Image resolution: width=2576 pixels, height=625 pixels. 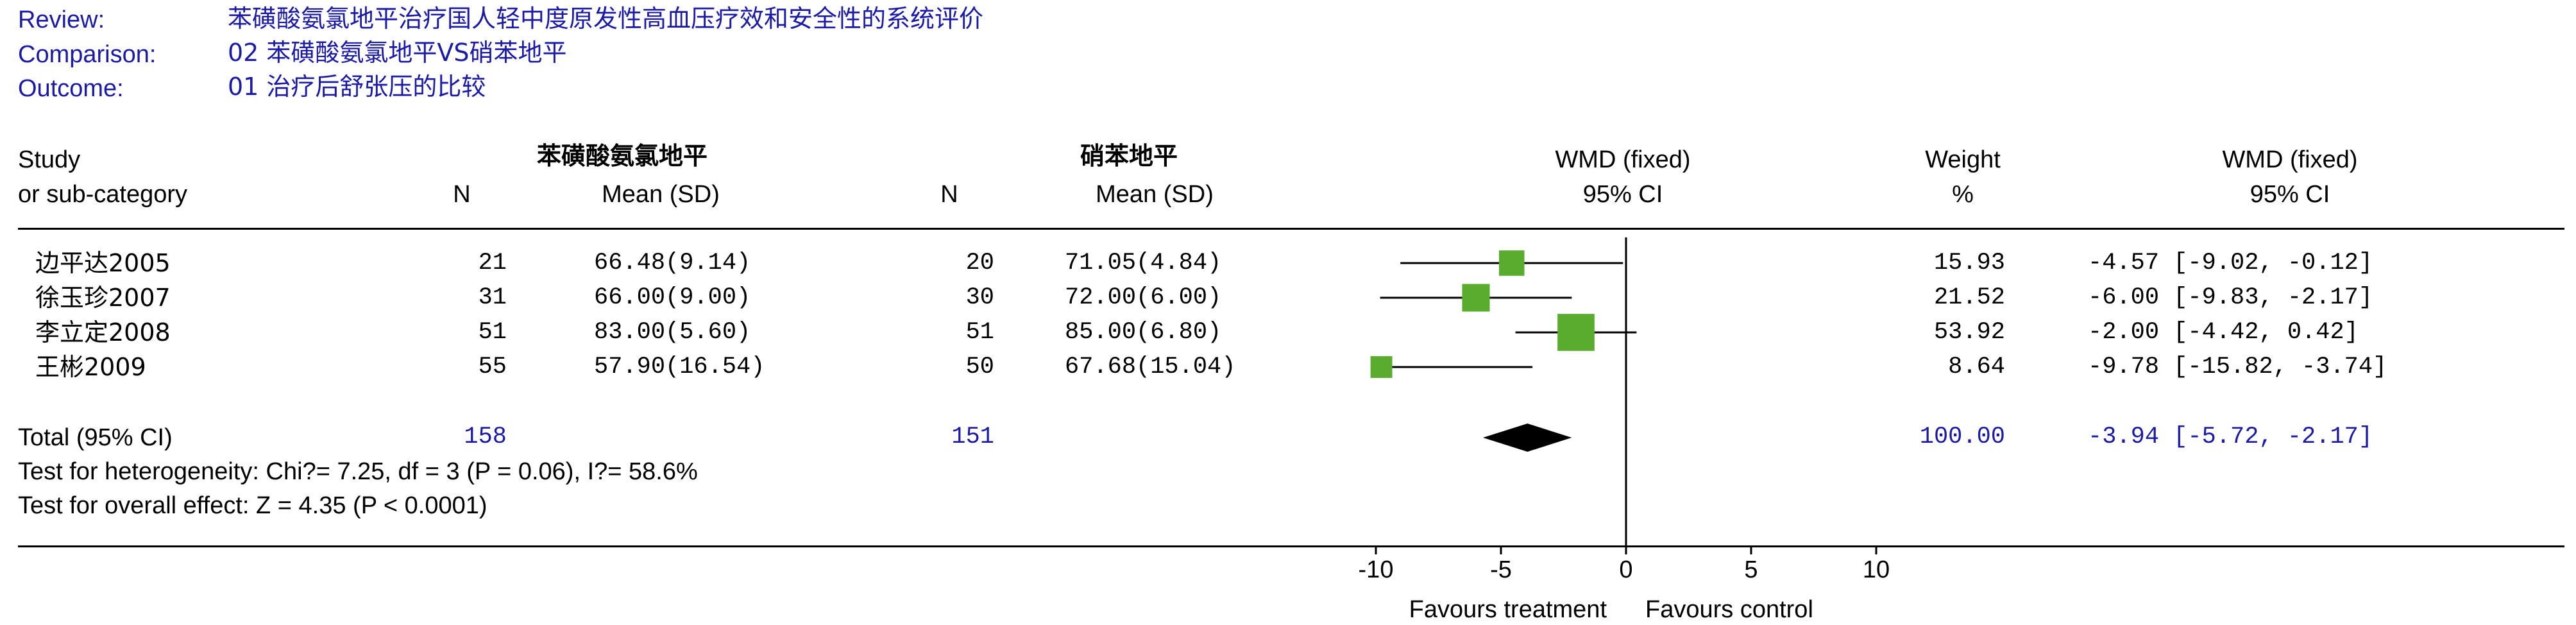 What do you see at coordinates (679, 367) in the screenshot?
I see `study-mean-sd-treatment: 57.90(16.54)` at bounding box center [679, 367].